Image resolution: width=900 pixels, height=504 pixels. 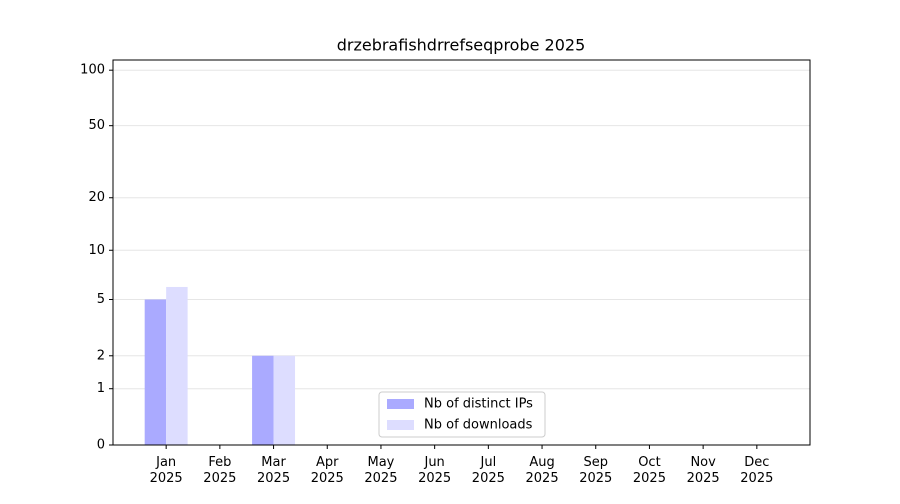 I want to click on y-tick-label: 2, so click(x=101, y=355).